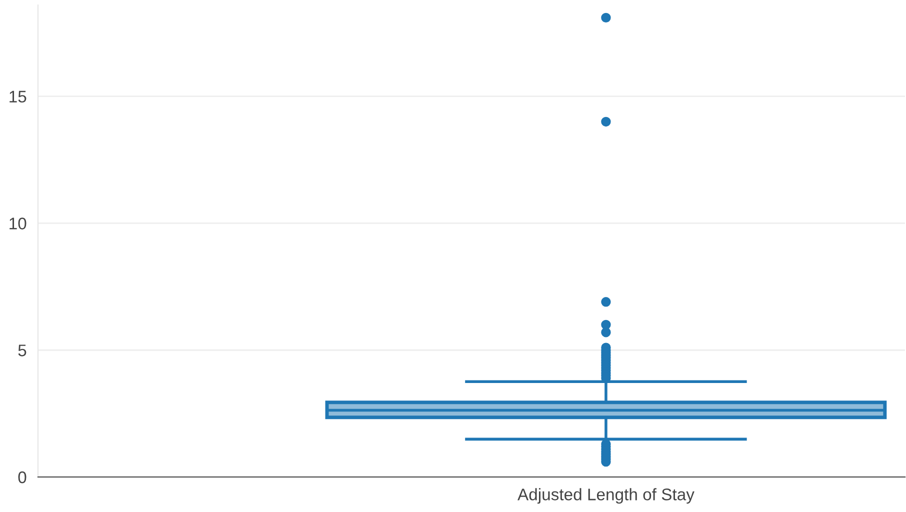 This screenshot has width=906, height=512. I want to click on y-tick-label: 10, so click(18, 224).